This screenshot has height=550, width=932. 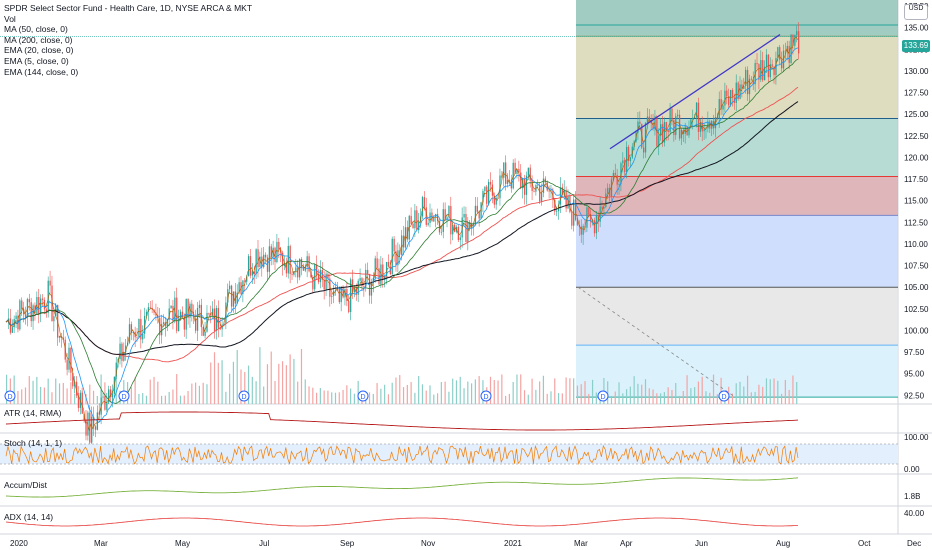 What do you see at coordinates (36, 29) in the screenshot?
I see `legend-ma50: MA (50, close, 0)` at bounding box center [36, 29].